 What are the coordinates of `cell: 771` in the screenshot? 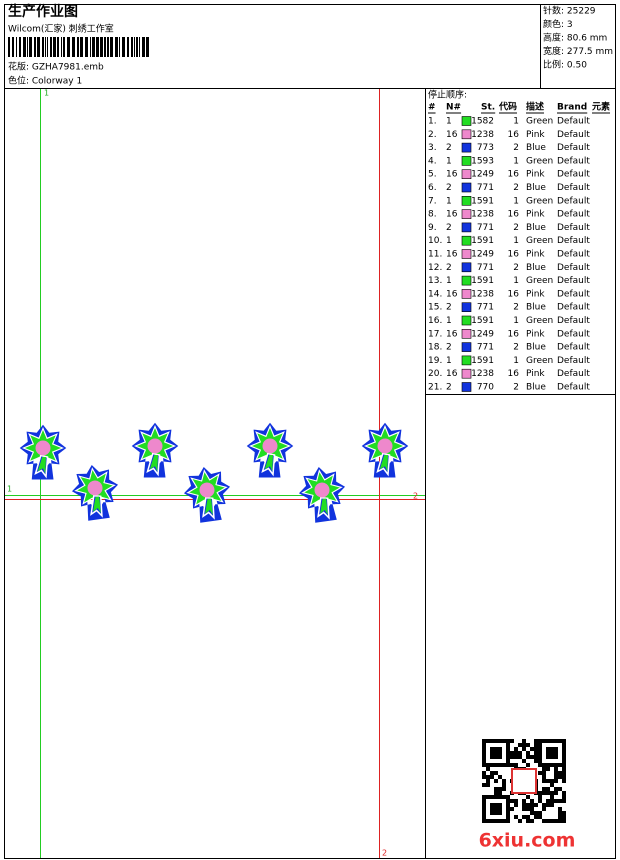 It's located at (485, 308).